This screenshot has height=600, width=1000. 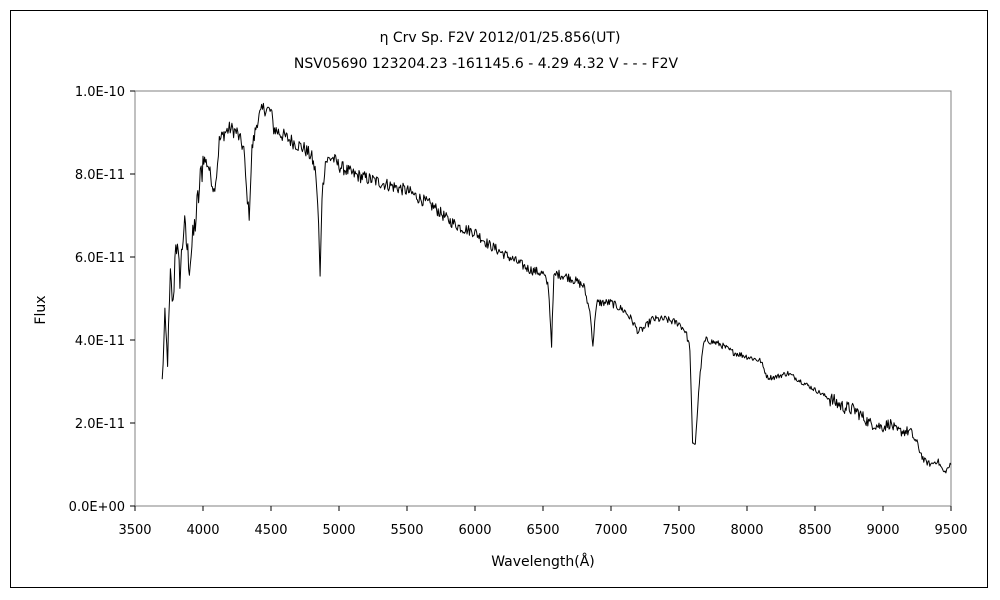 I want to click on y-tick-label: 4.0E-11, so click(x=100, y=341).